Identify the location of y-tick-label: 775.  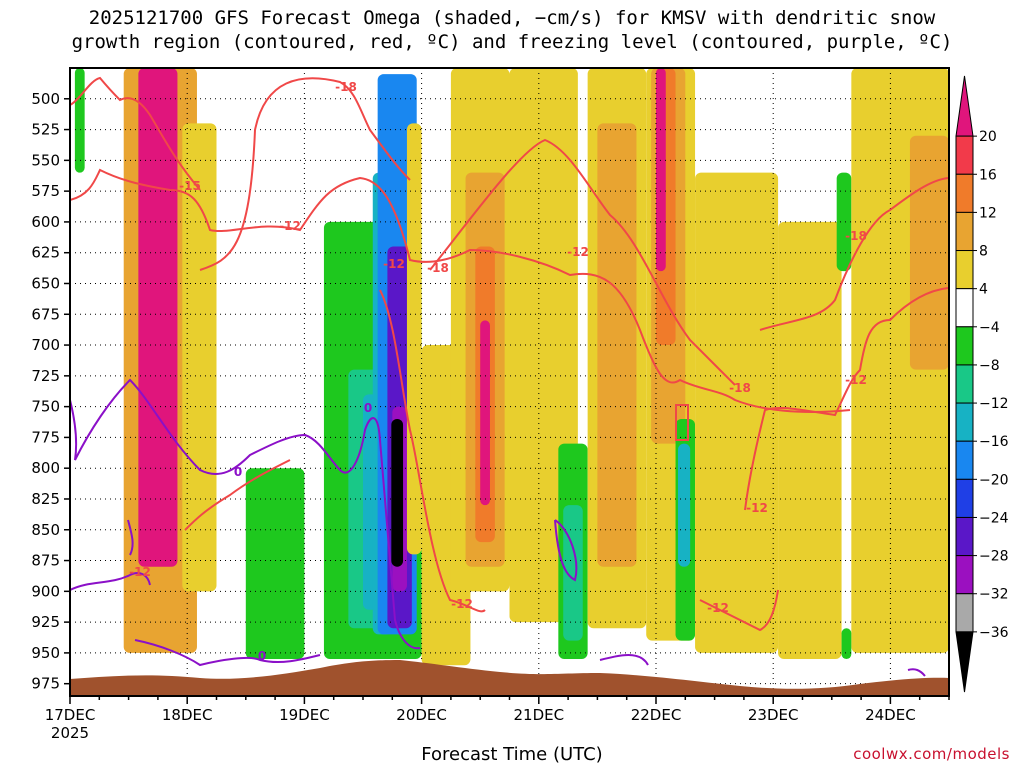
(45, 437).